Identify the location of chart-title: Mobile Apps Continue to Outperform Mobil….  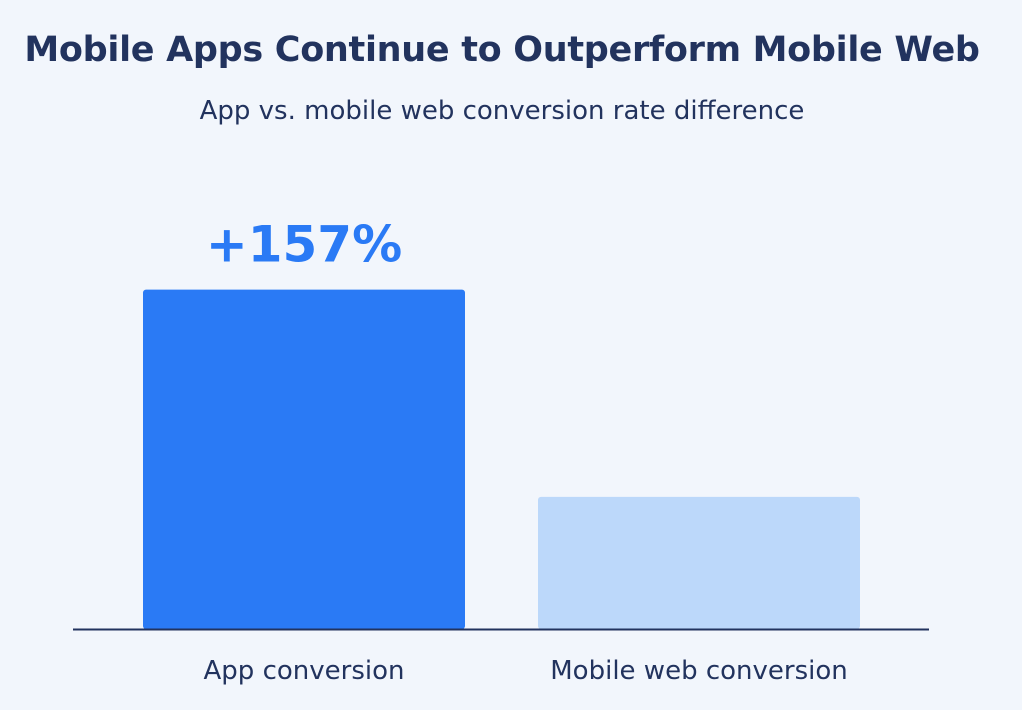
(502, 50).